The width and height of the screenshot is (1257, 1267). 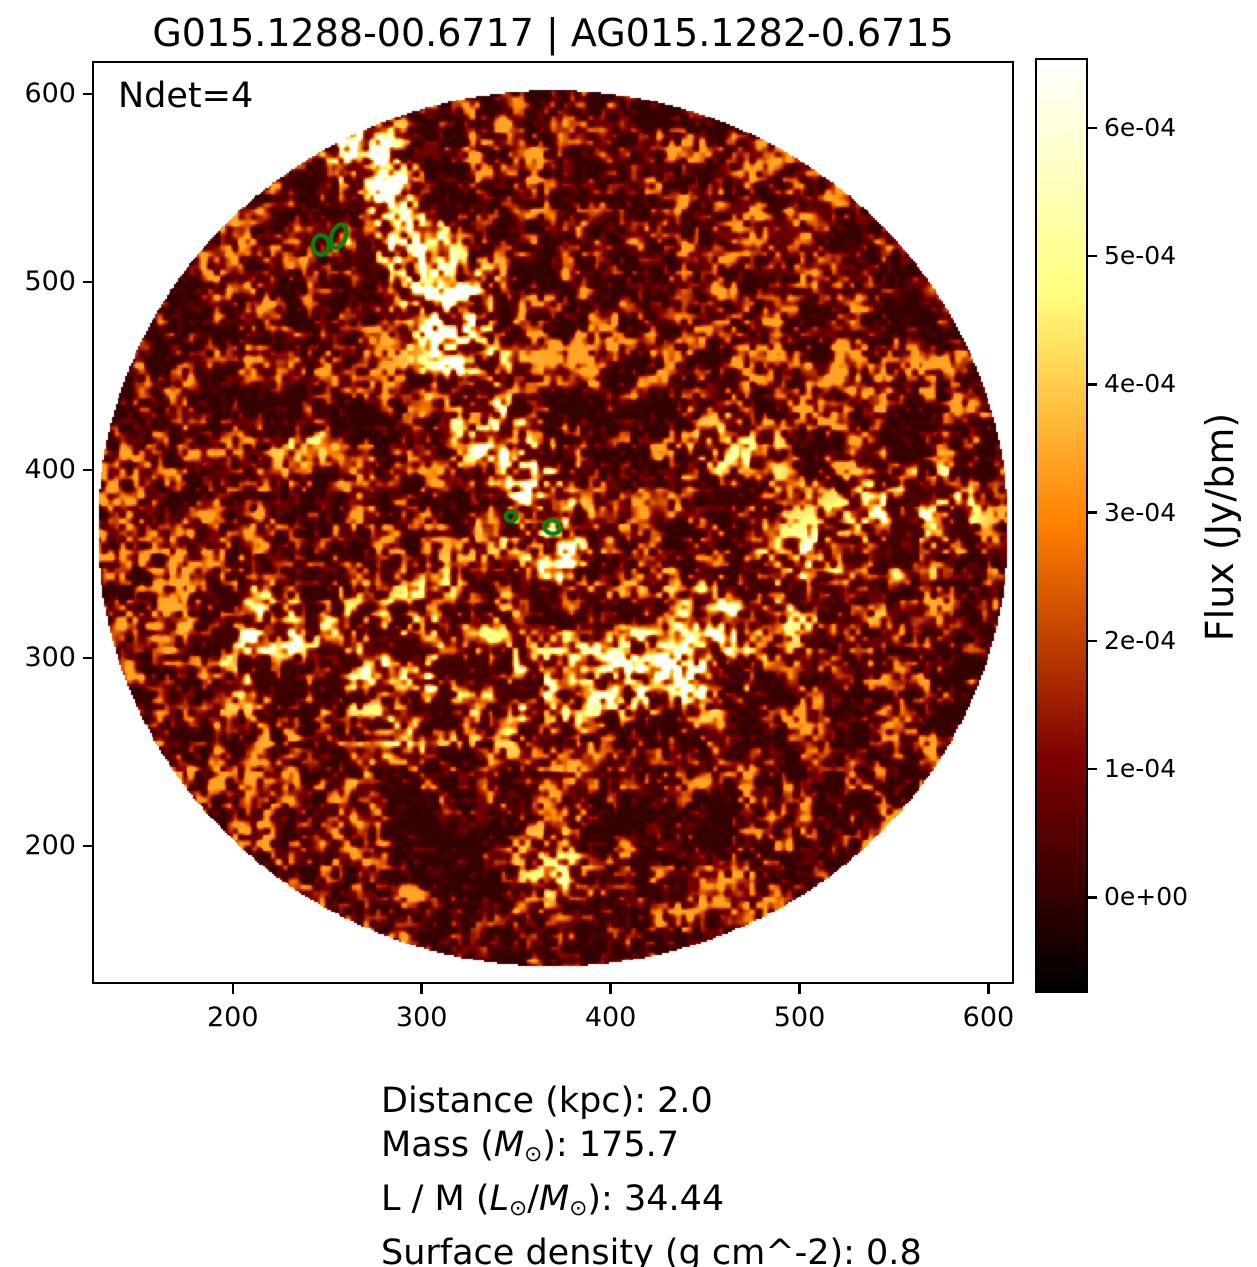 I want to click on stats-footer-line: Surface density (g cm^-2): 0.8, so click(x=651, y=1249).